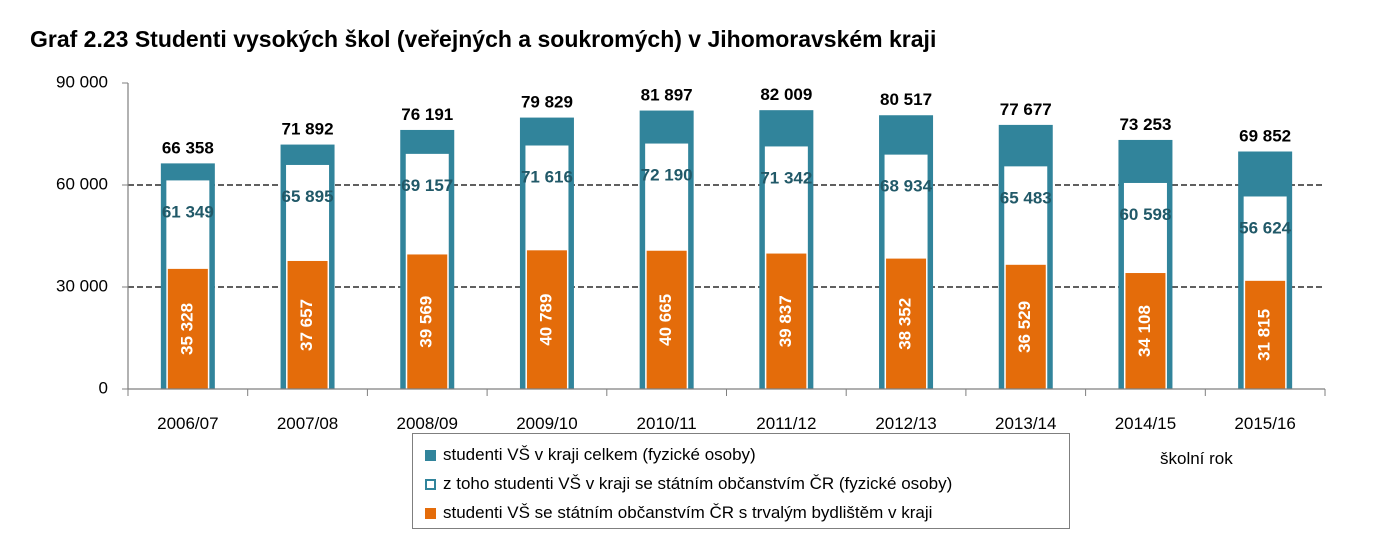 This screenshot has width=1377, height=544. I want to click on data-label-resident: 31 815, so click(1264, 335).